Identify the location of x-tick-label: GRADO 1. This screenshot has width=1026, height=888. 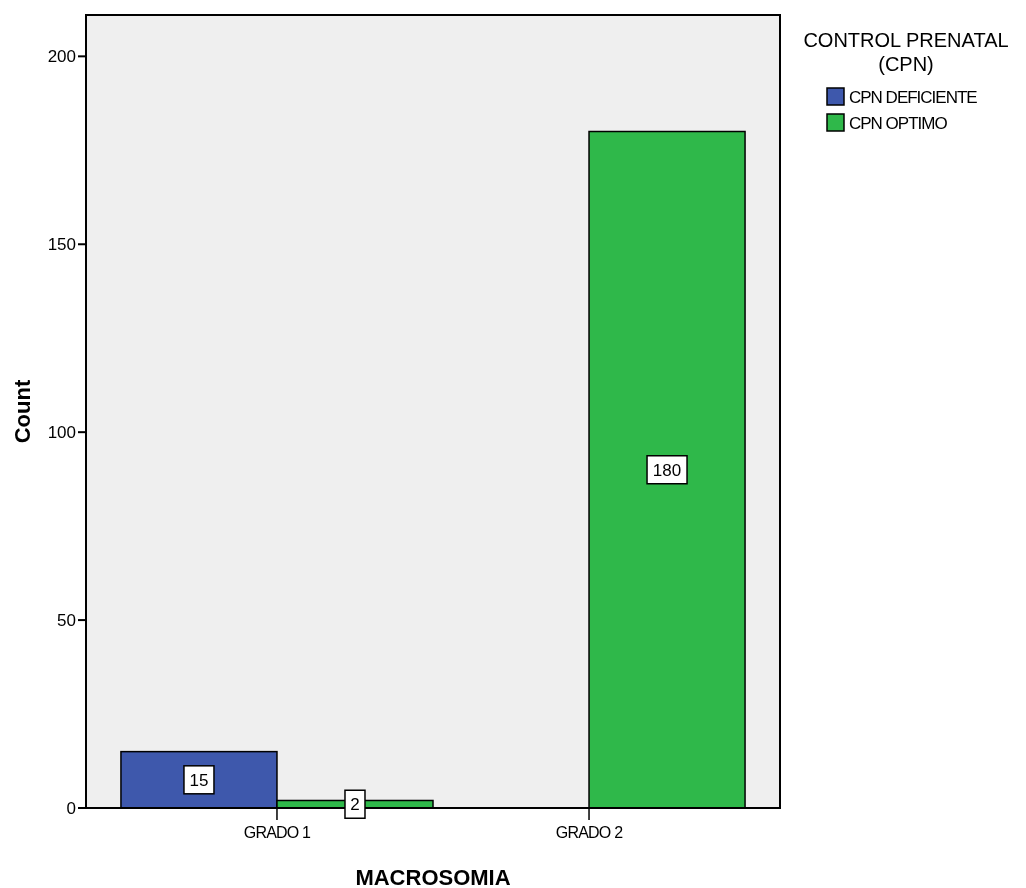
(277, 832).